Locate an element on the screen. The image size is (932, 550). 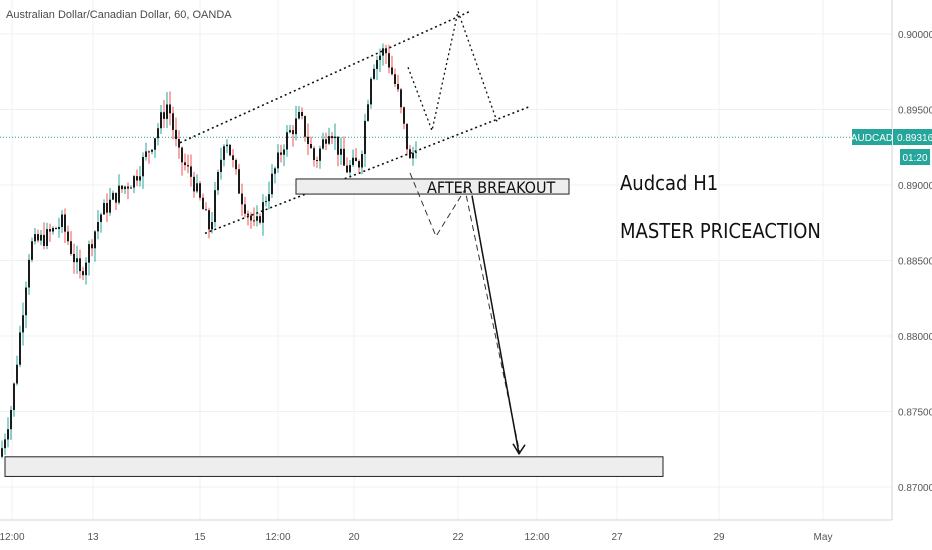
time-tick-label: 29 is located at coordinates (719, 537).